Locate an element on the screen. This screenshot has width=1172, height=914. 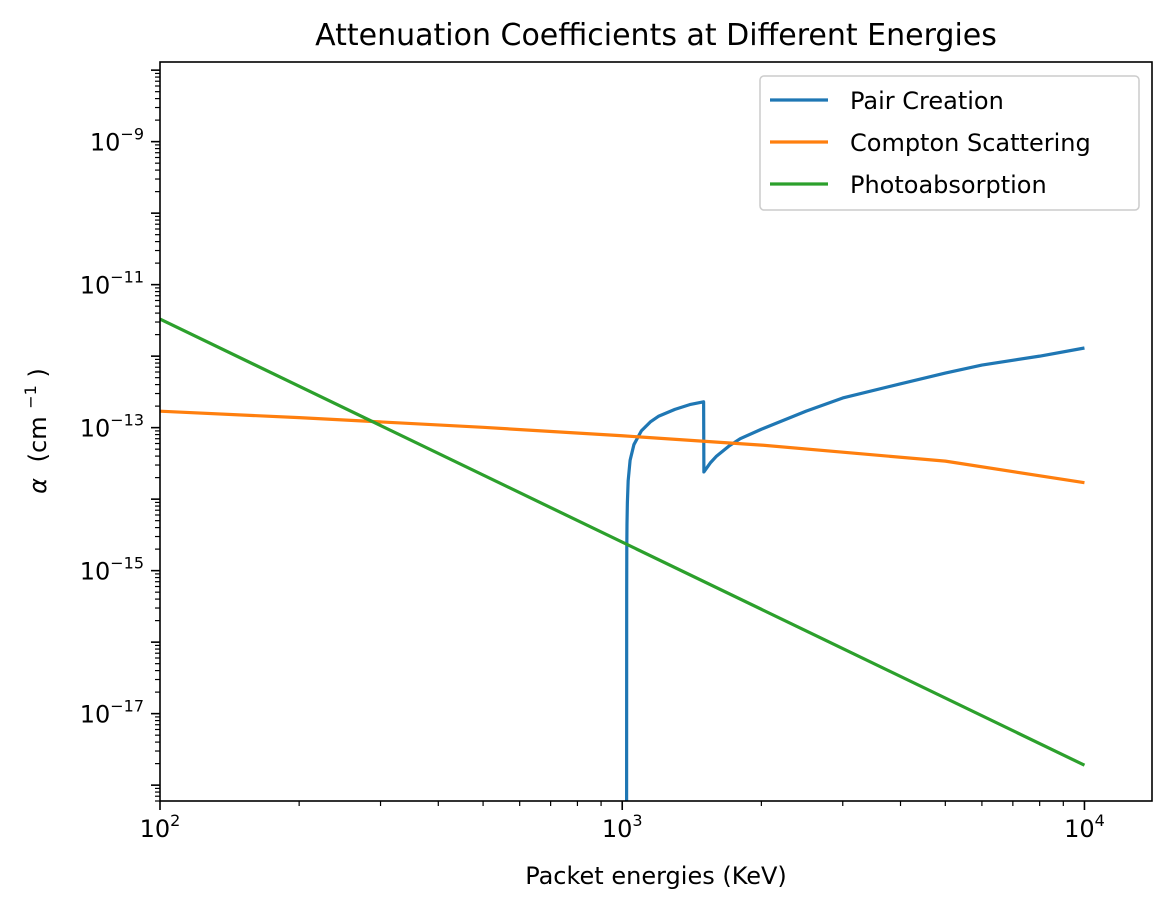
legend-label: Pair Creation is located at coordinates (927, 101).